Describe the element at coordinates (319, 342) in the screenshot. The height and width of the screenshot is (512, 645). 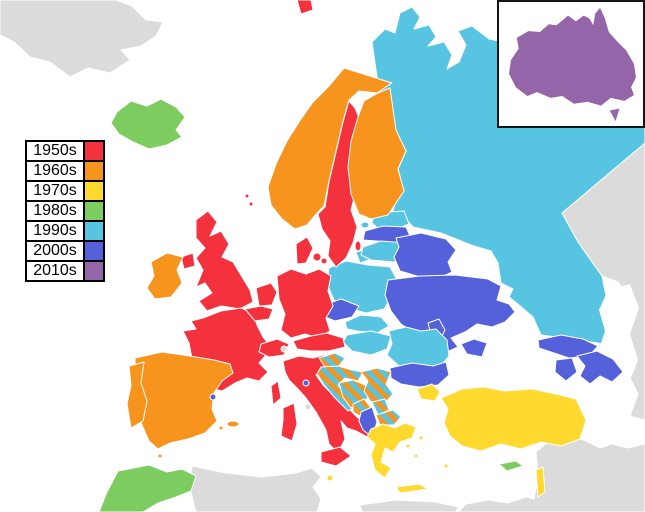
I see `country-austria` at that location.